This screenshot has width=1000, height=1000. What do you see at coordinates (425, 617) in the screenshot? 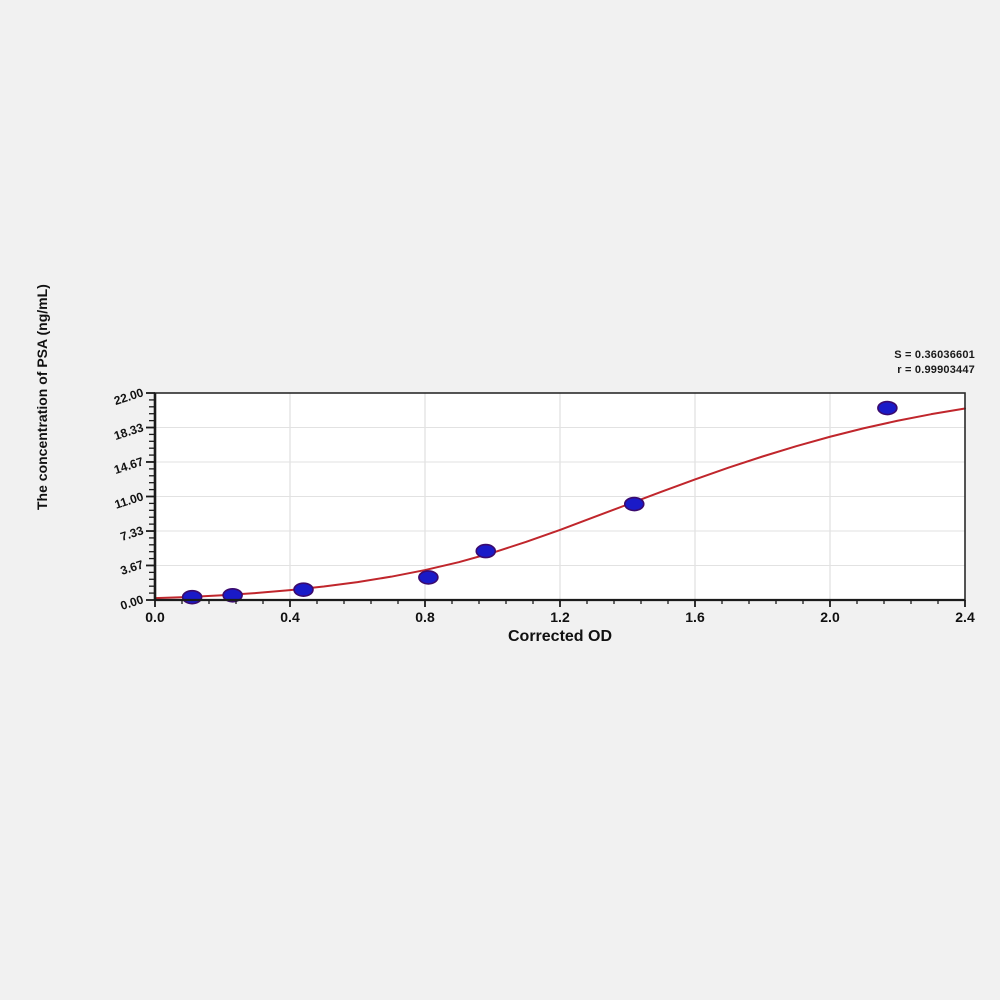
I see `x-tick-label: 0.8` at bounding box center [425, 617].